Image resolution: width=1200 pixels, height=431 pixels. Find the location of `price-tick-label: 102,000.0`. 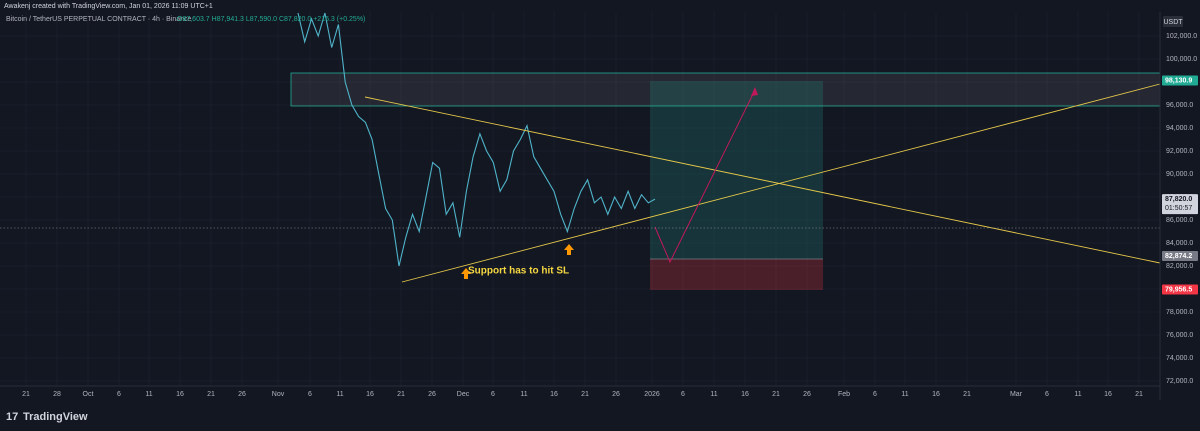

price-tick-label: 102,000.0 is located at coordinates (1181, 36).